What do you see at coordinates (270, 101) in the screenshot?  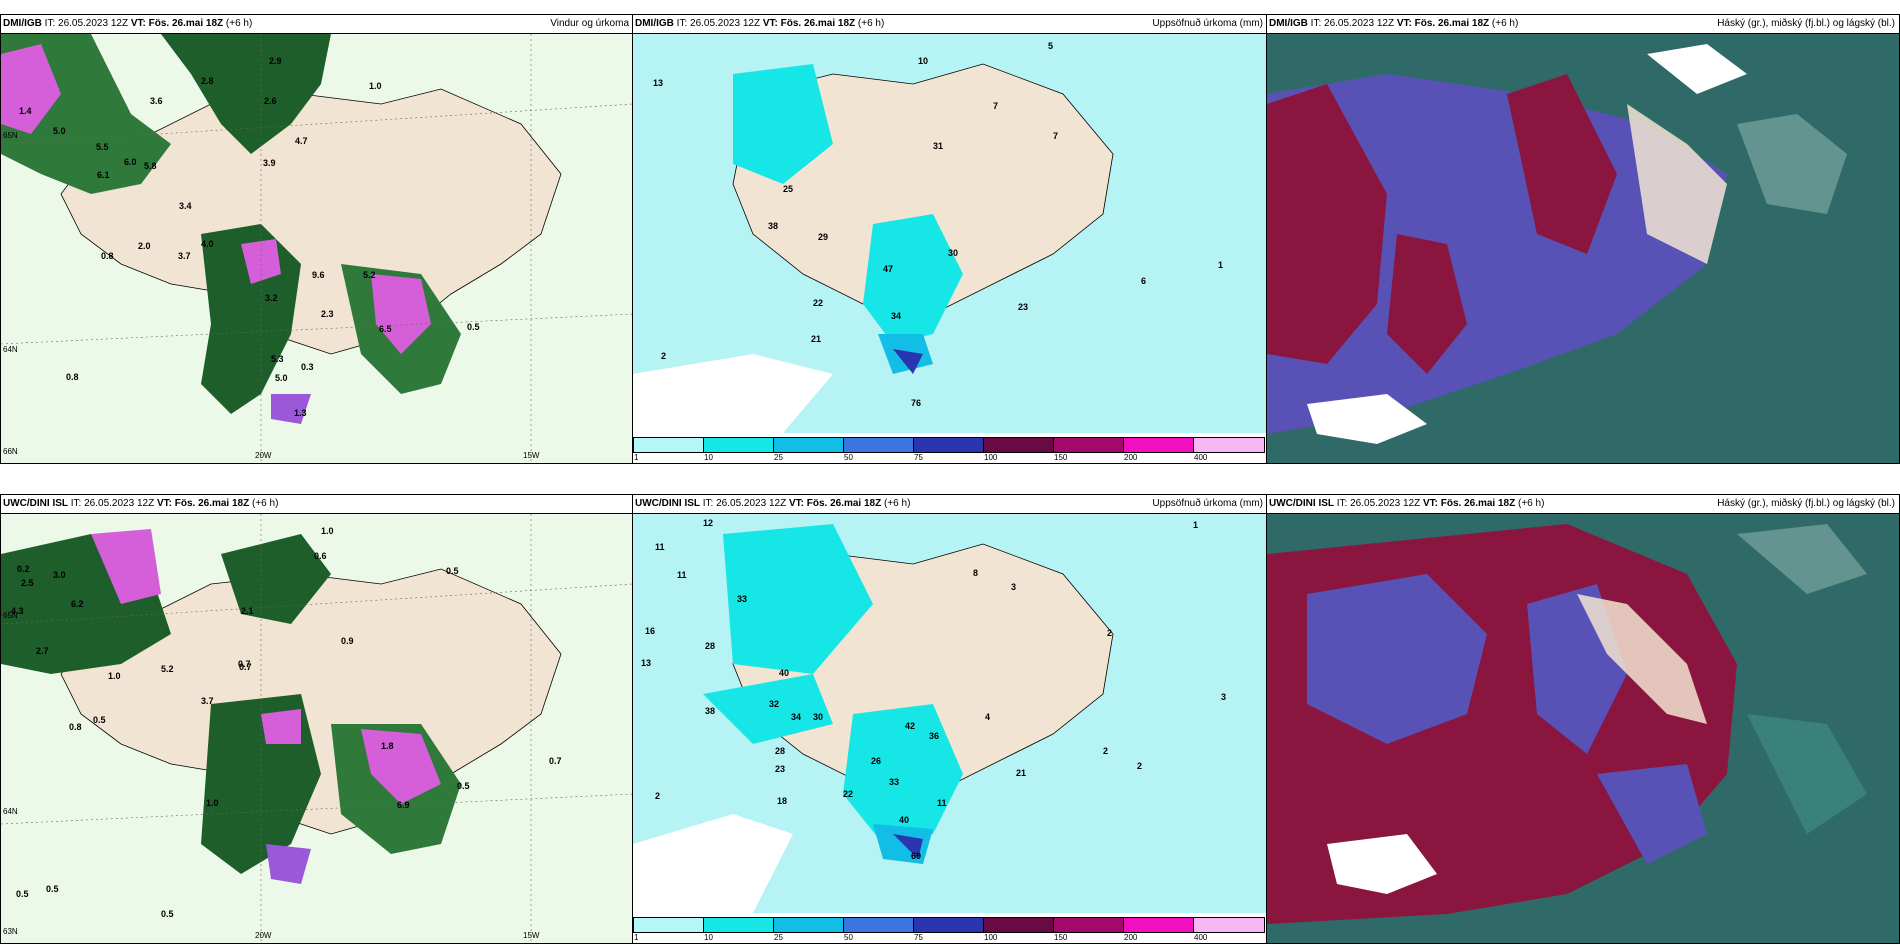 I see `wind-value: 2.6` at bounding box center [270, 101].